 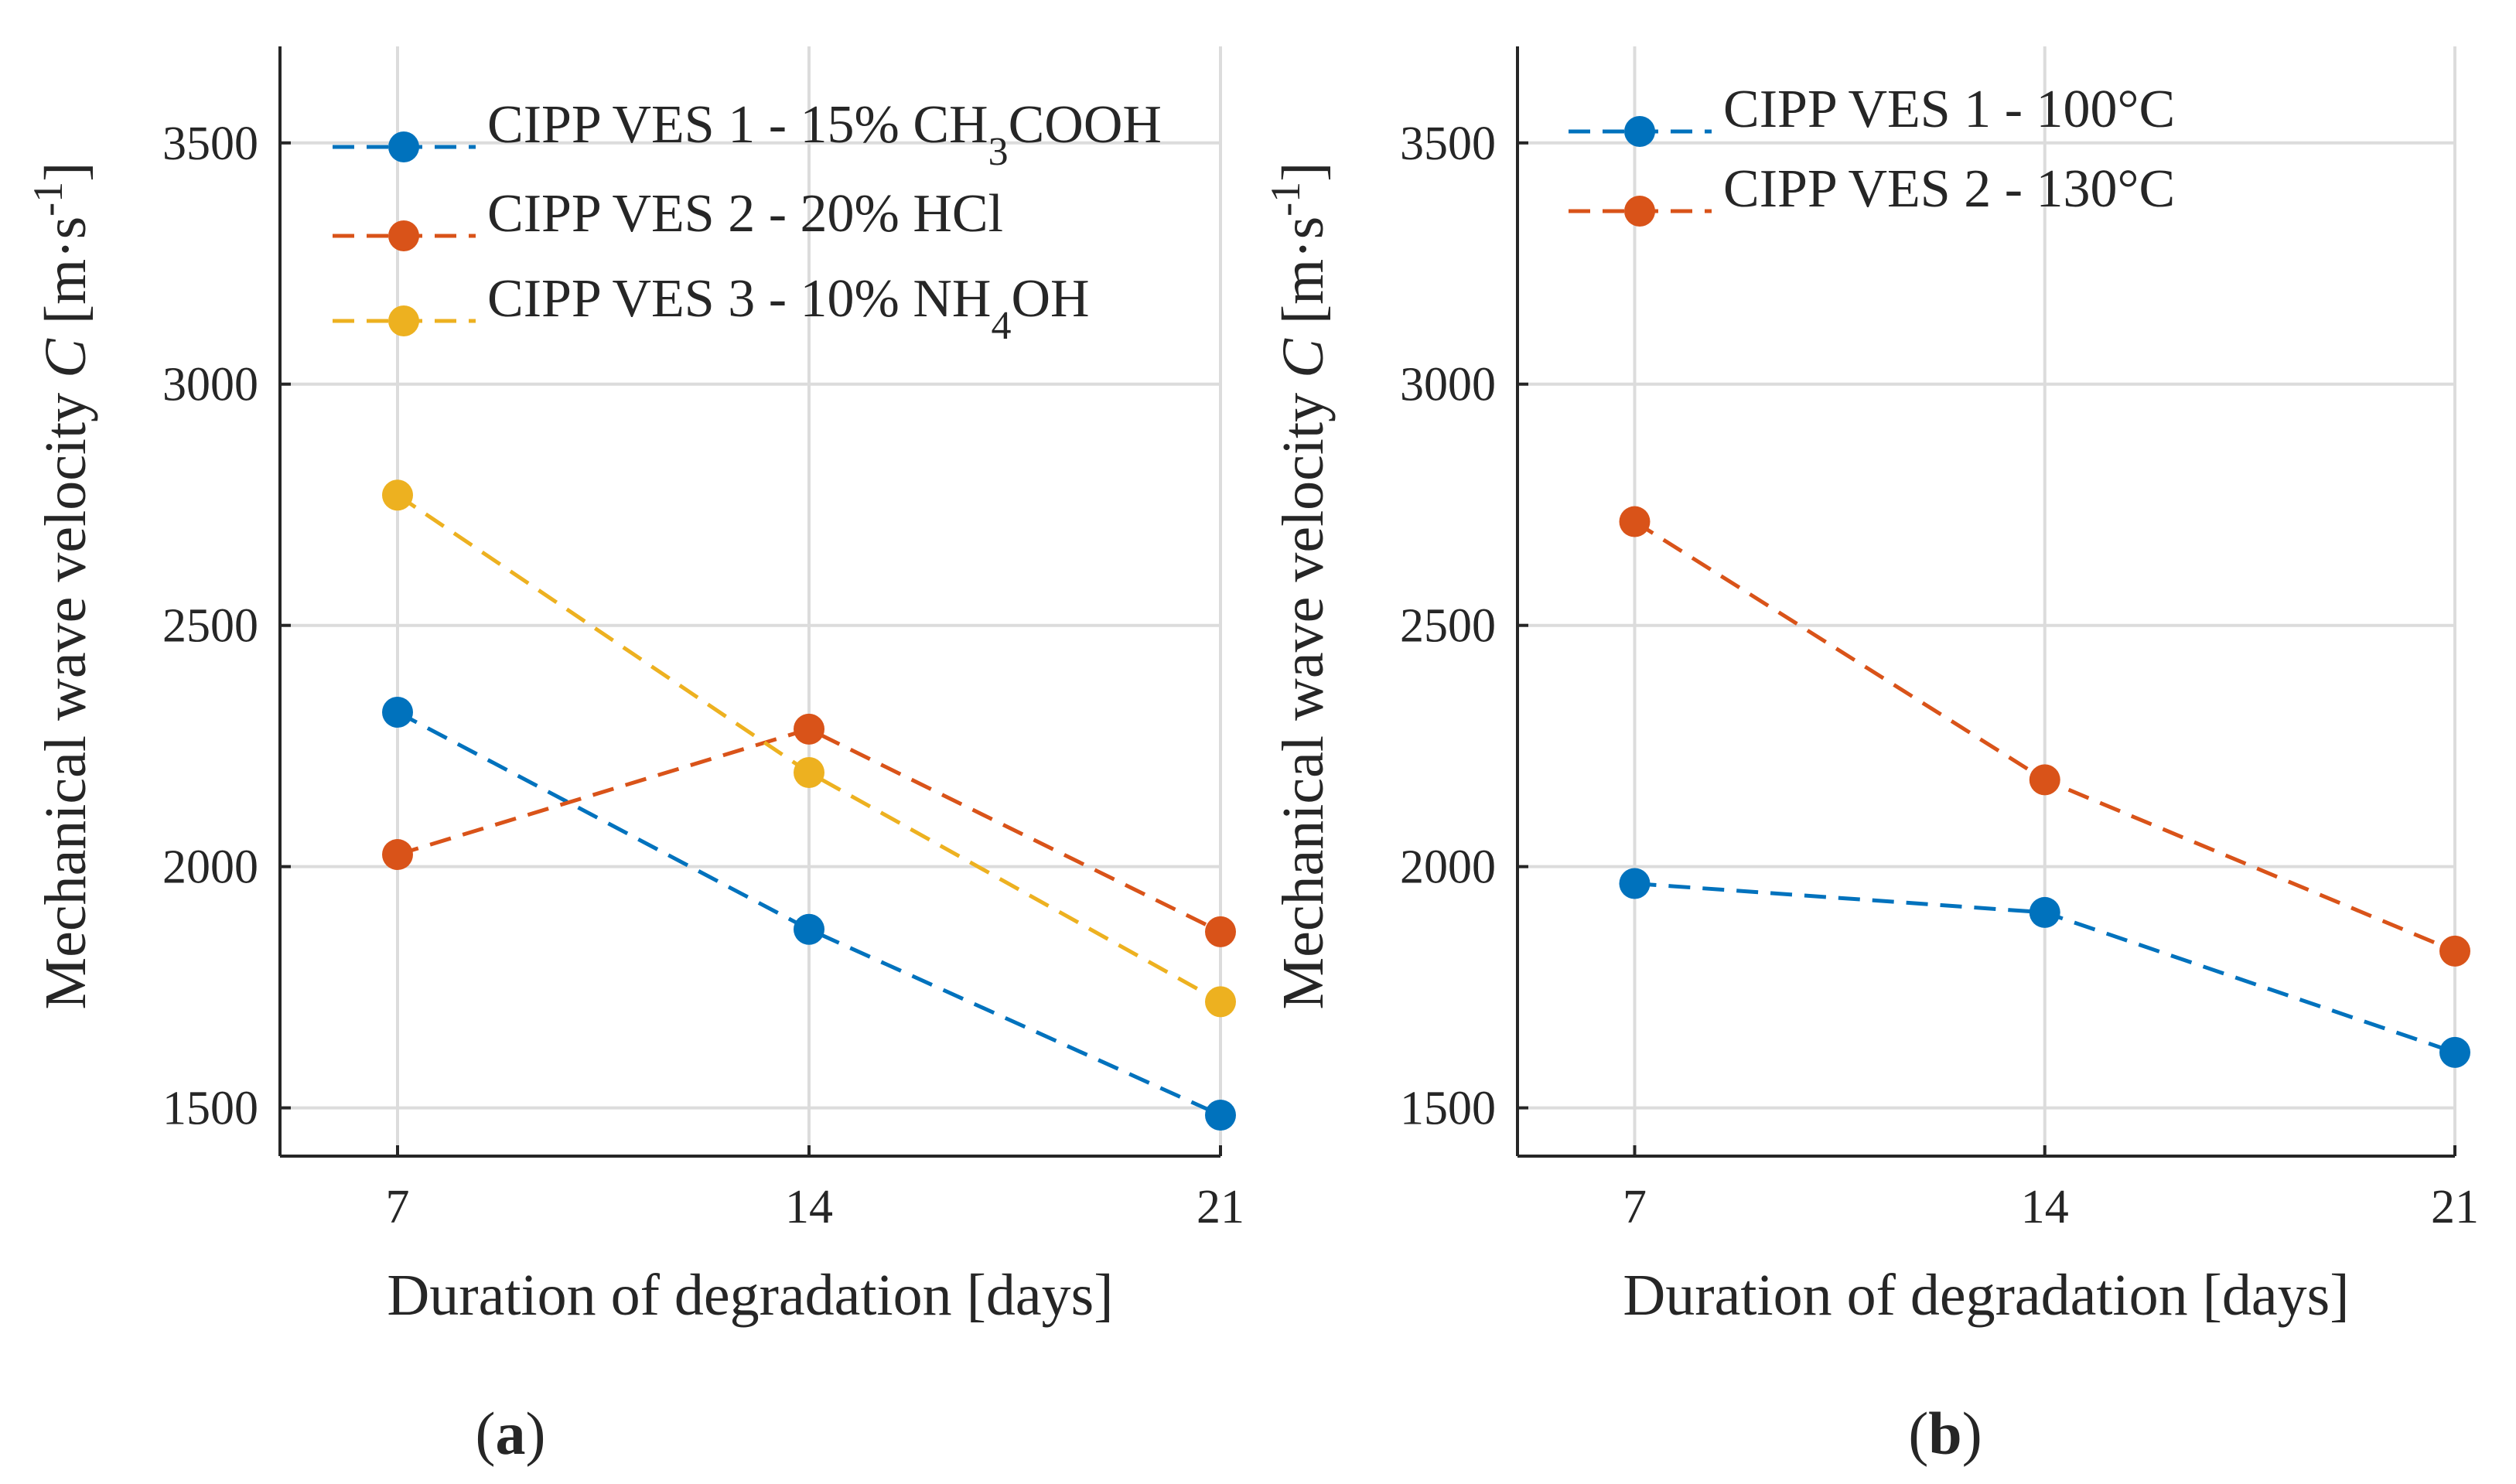 What do you see at coordinates (788, 308) in the screenshot?
I see `legend-entry-3: CIPP VES 3 - 10% NH4OH` at bounding box center [788, 308].